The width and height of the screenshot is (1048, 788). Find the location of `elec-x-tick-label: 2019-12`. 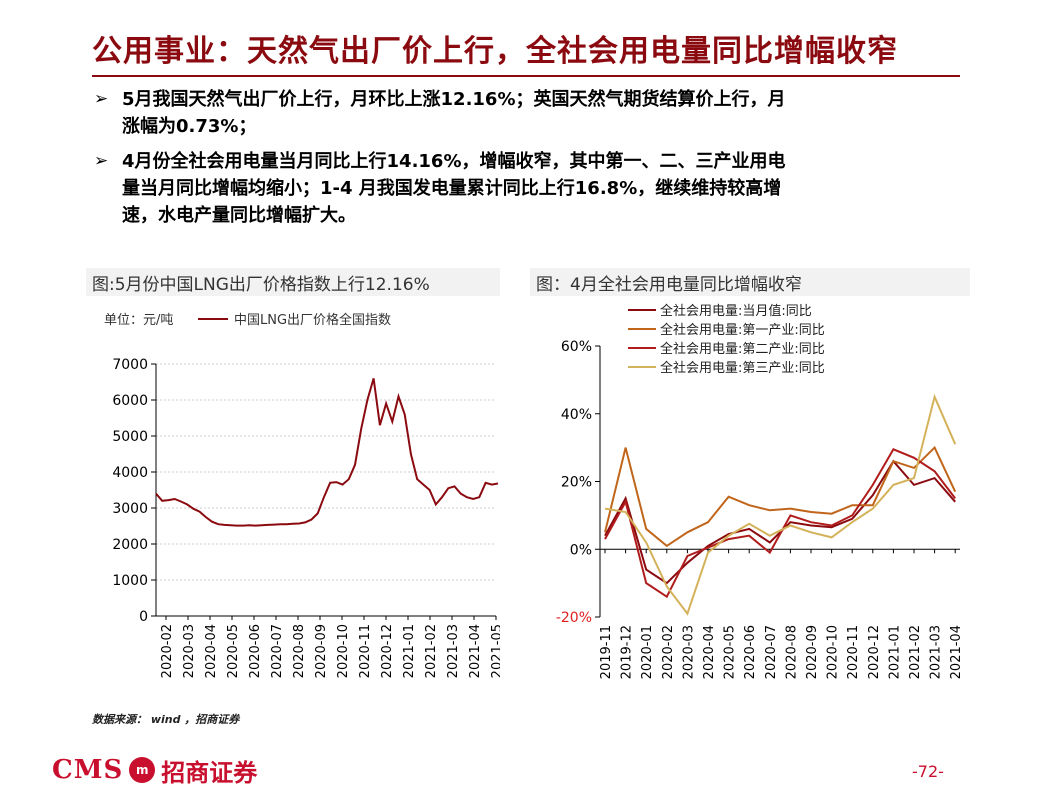

elec-x-tick-label: 2019-12 is located at coordinates (627, 652).